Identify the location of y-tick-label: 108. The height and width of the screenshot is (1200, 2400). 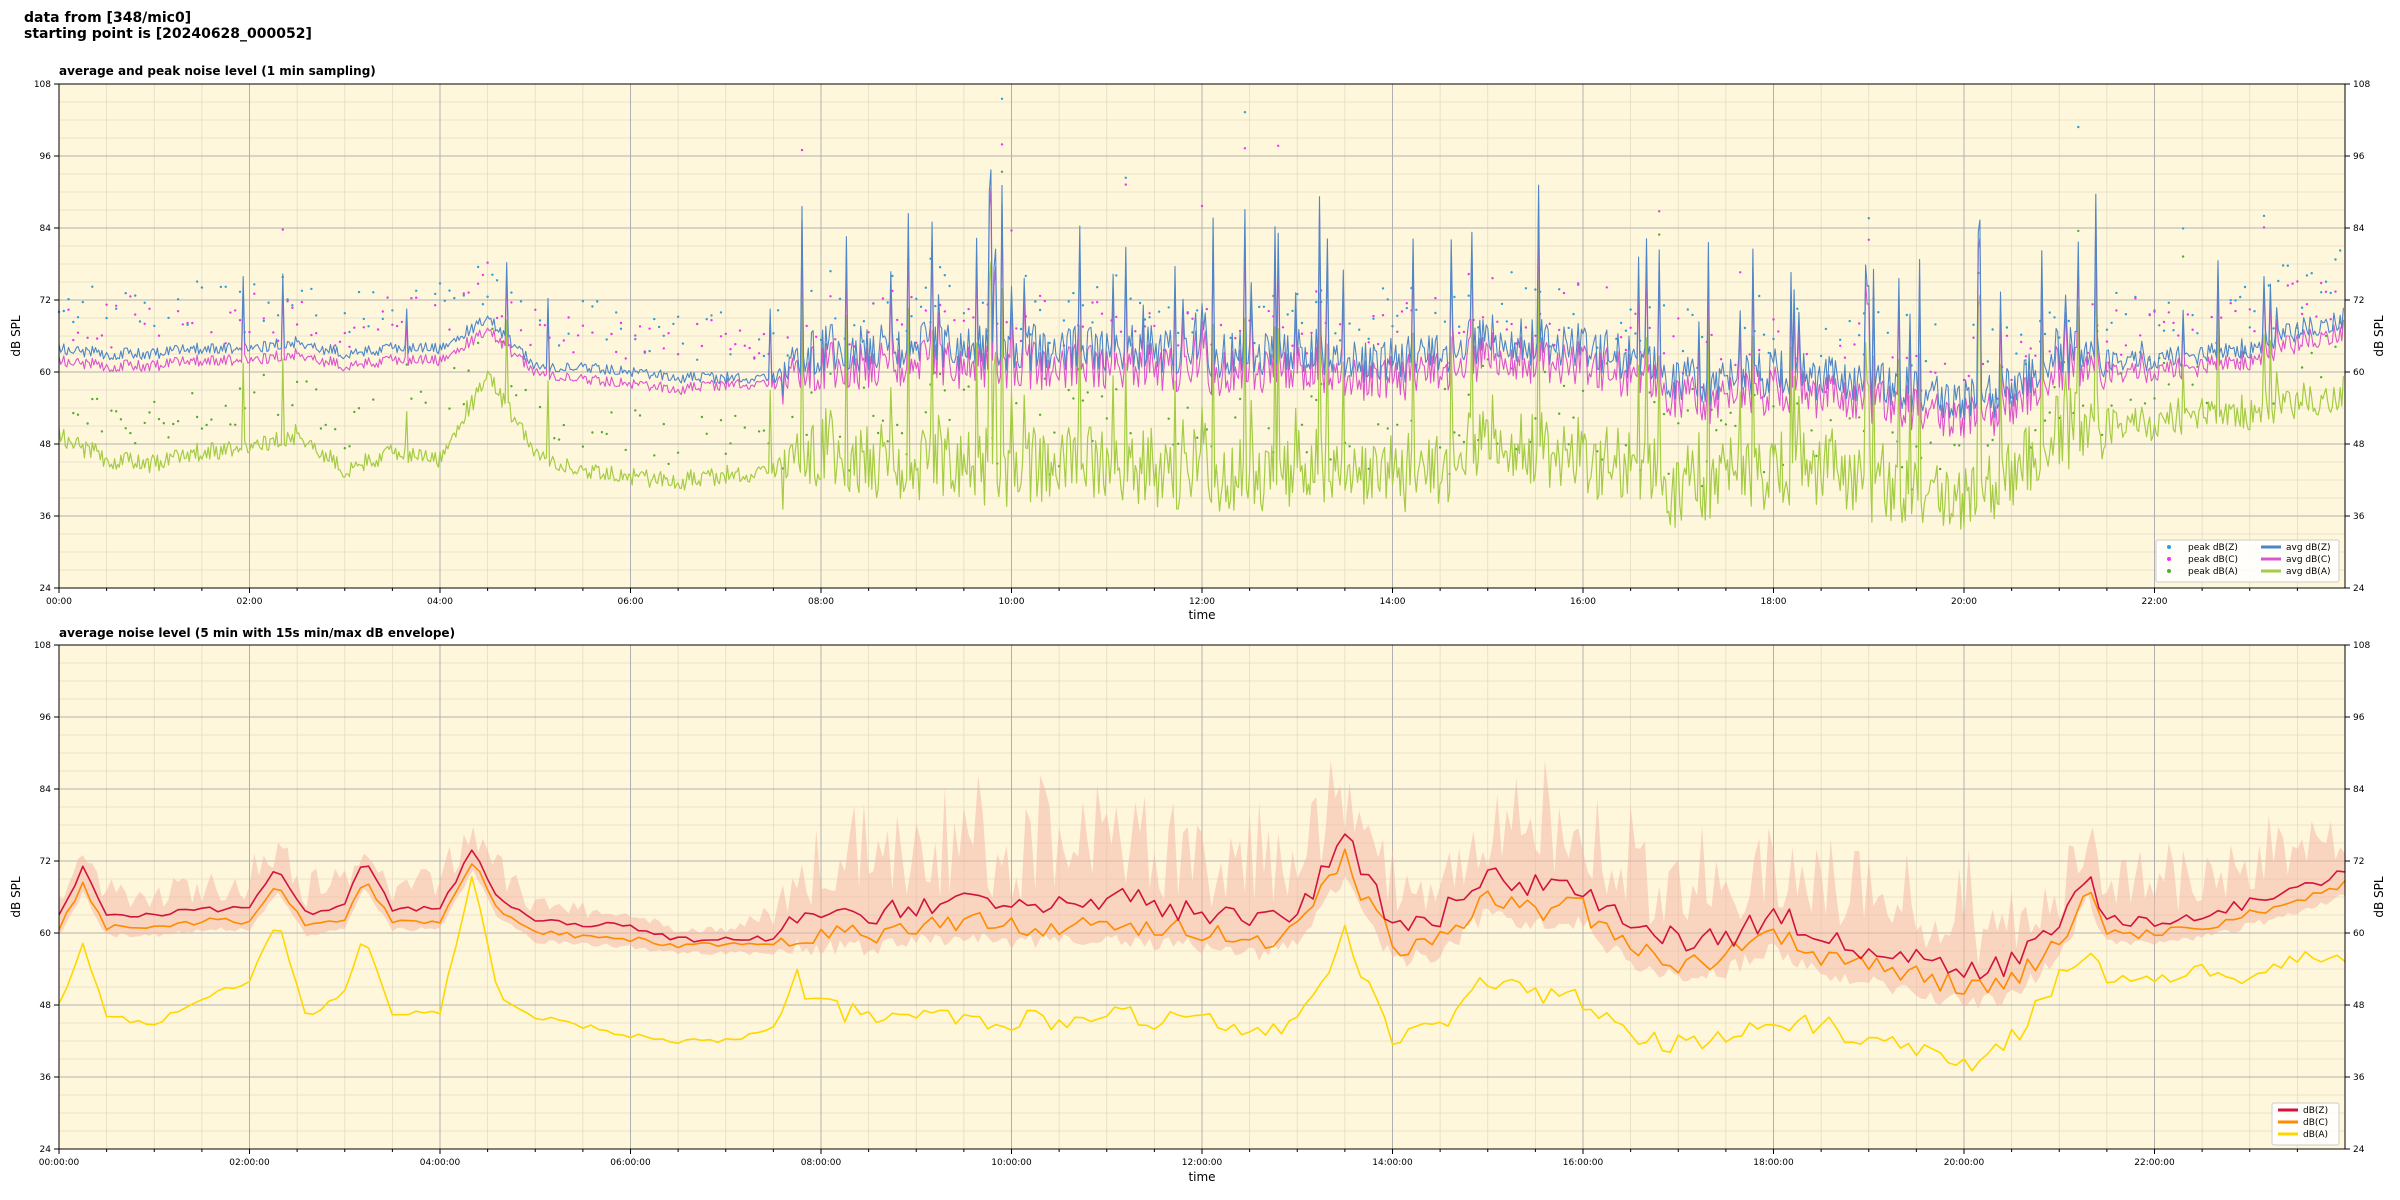
(2361, 85).